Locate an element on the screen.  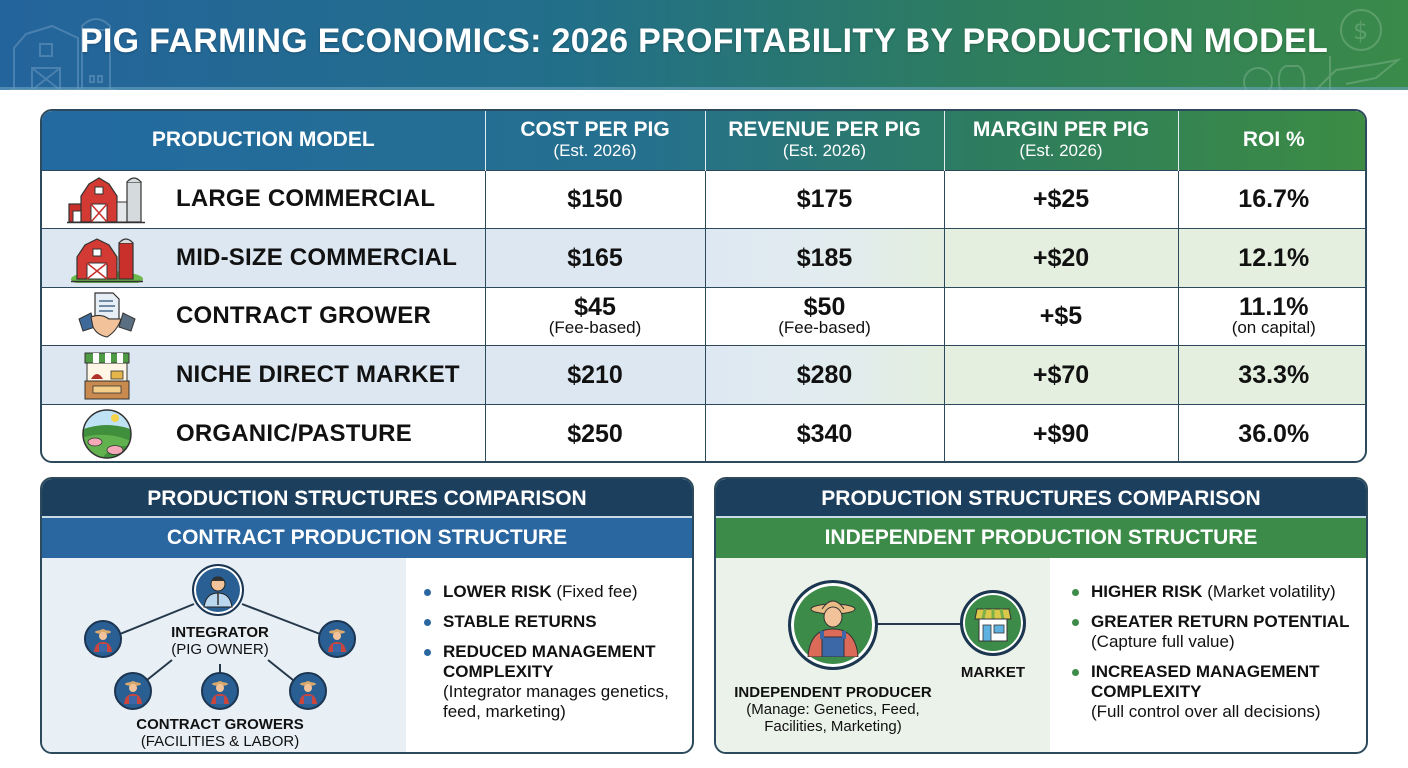
roi-cell: 36.0% is located at coordinates (1271, 432).